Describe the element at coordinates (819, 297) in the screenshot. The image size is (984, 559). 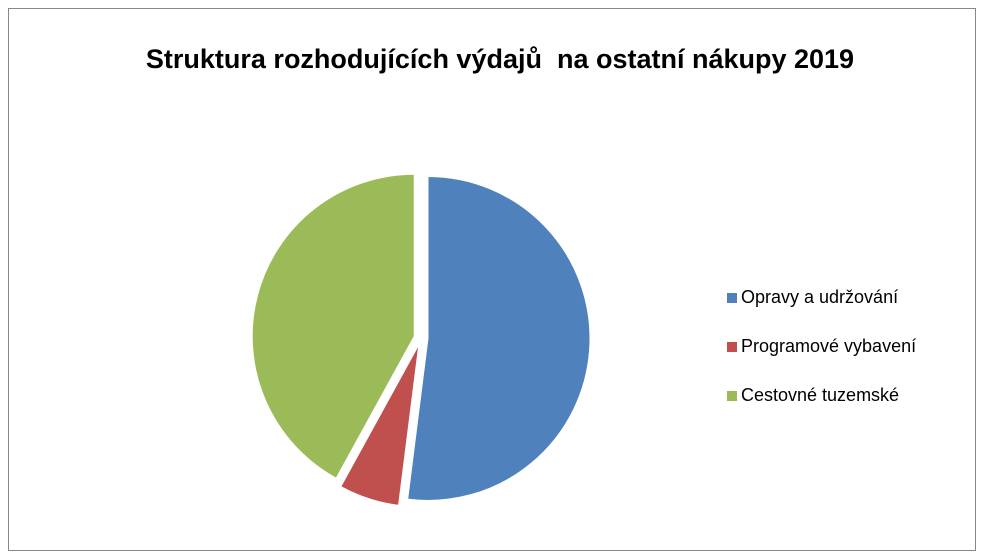
I see `legend-label: Opravy a udržování` at that location.